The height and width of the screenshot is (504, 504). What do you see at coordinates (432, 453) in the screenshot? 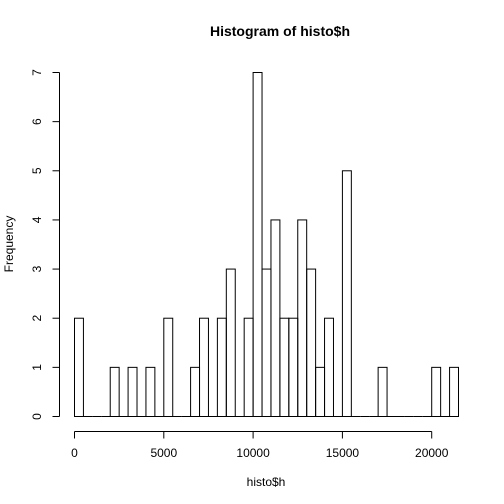
I see `x-tick-label: 20000` at bounding box center [432, 453].